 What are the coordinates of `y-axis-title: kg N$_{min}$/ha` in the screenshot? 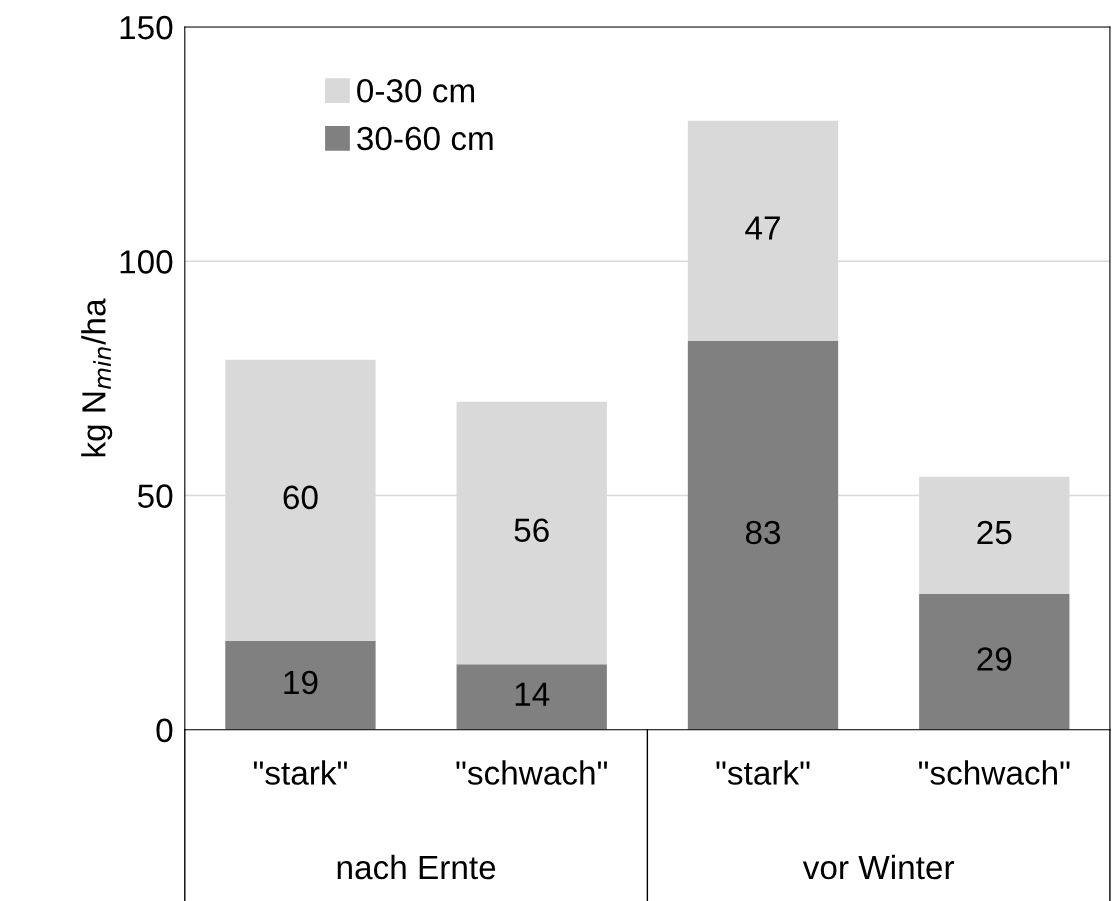 It's located at (97, 377).